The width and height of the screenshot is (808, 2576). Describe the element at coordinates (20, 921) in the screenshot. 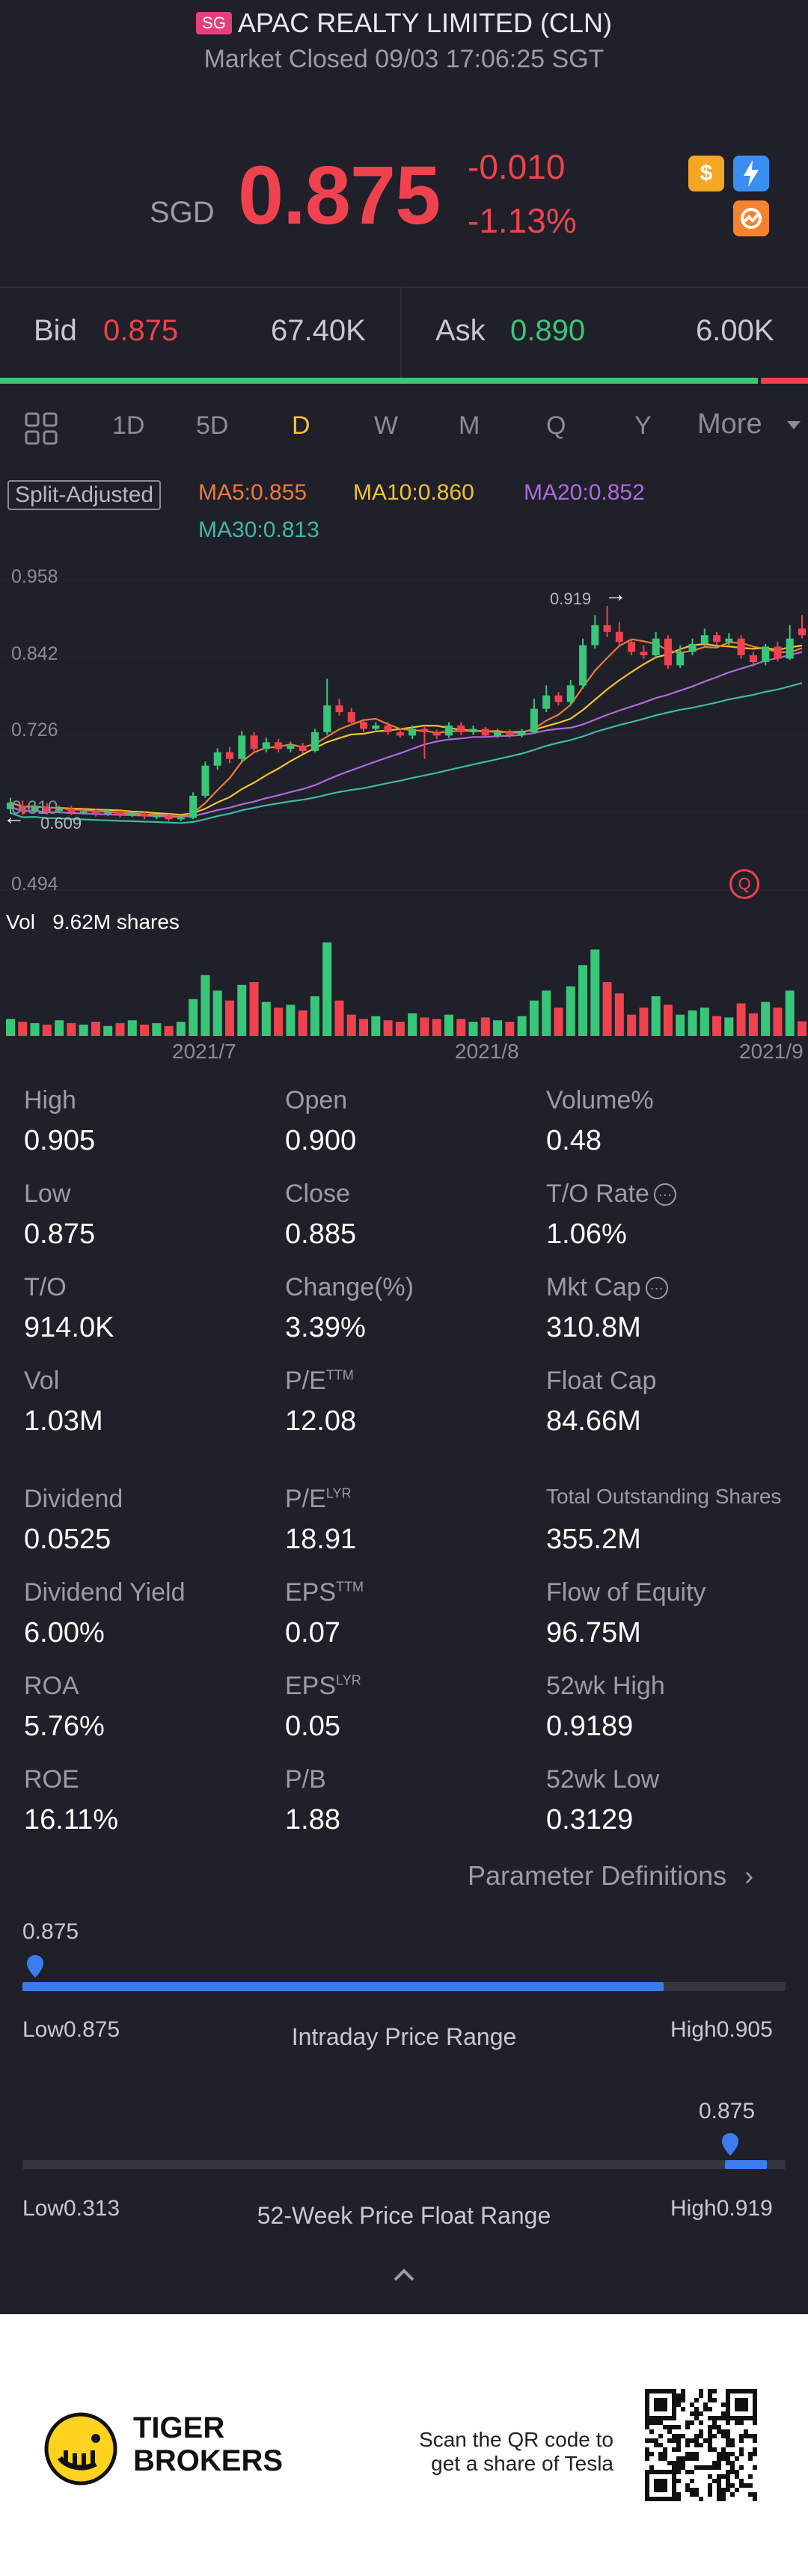

I see `vol-title: Vol` at that location.